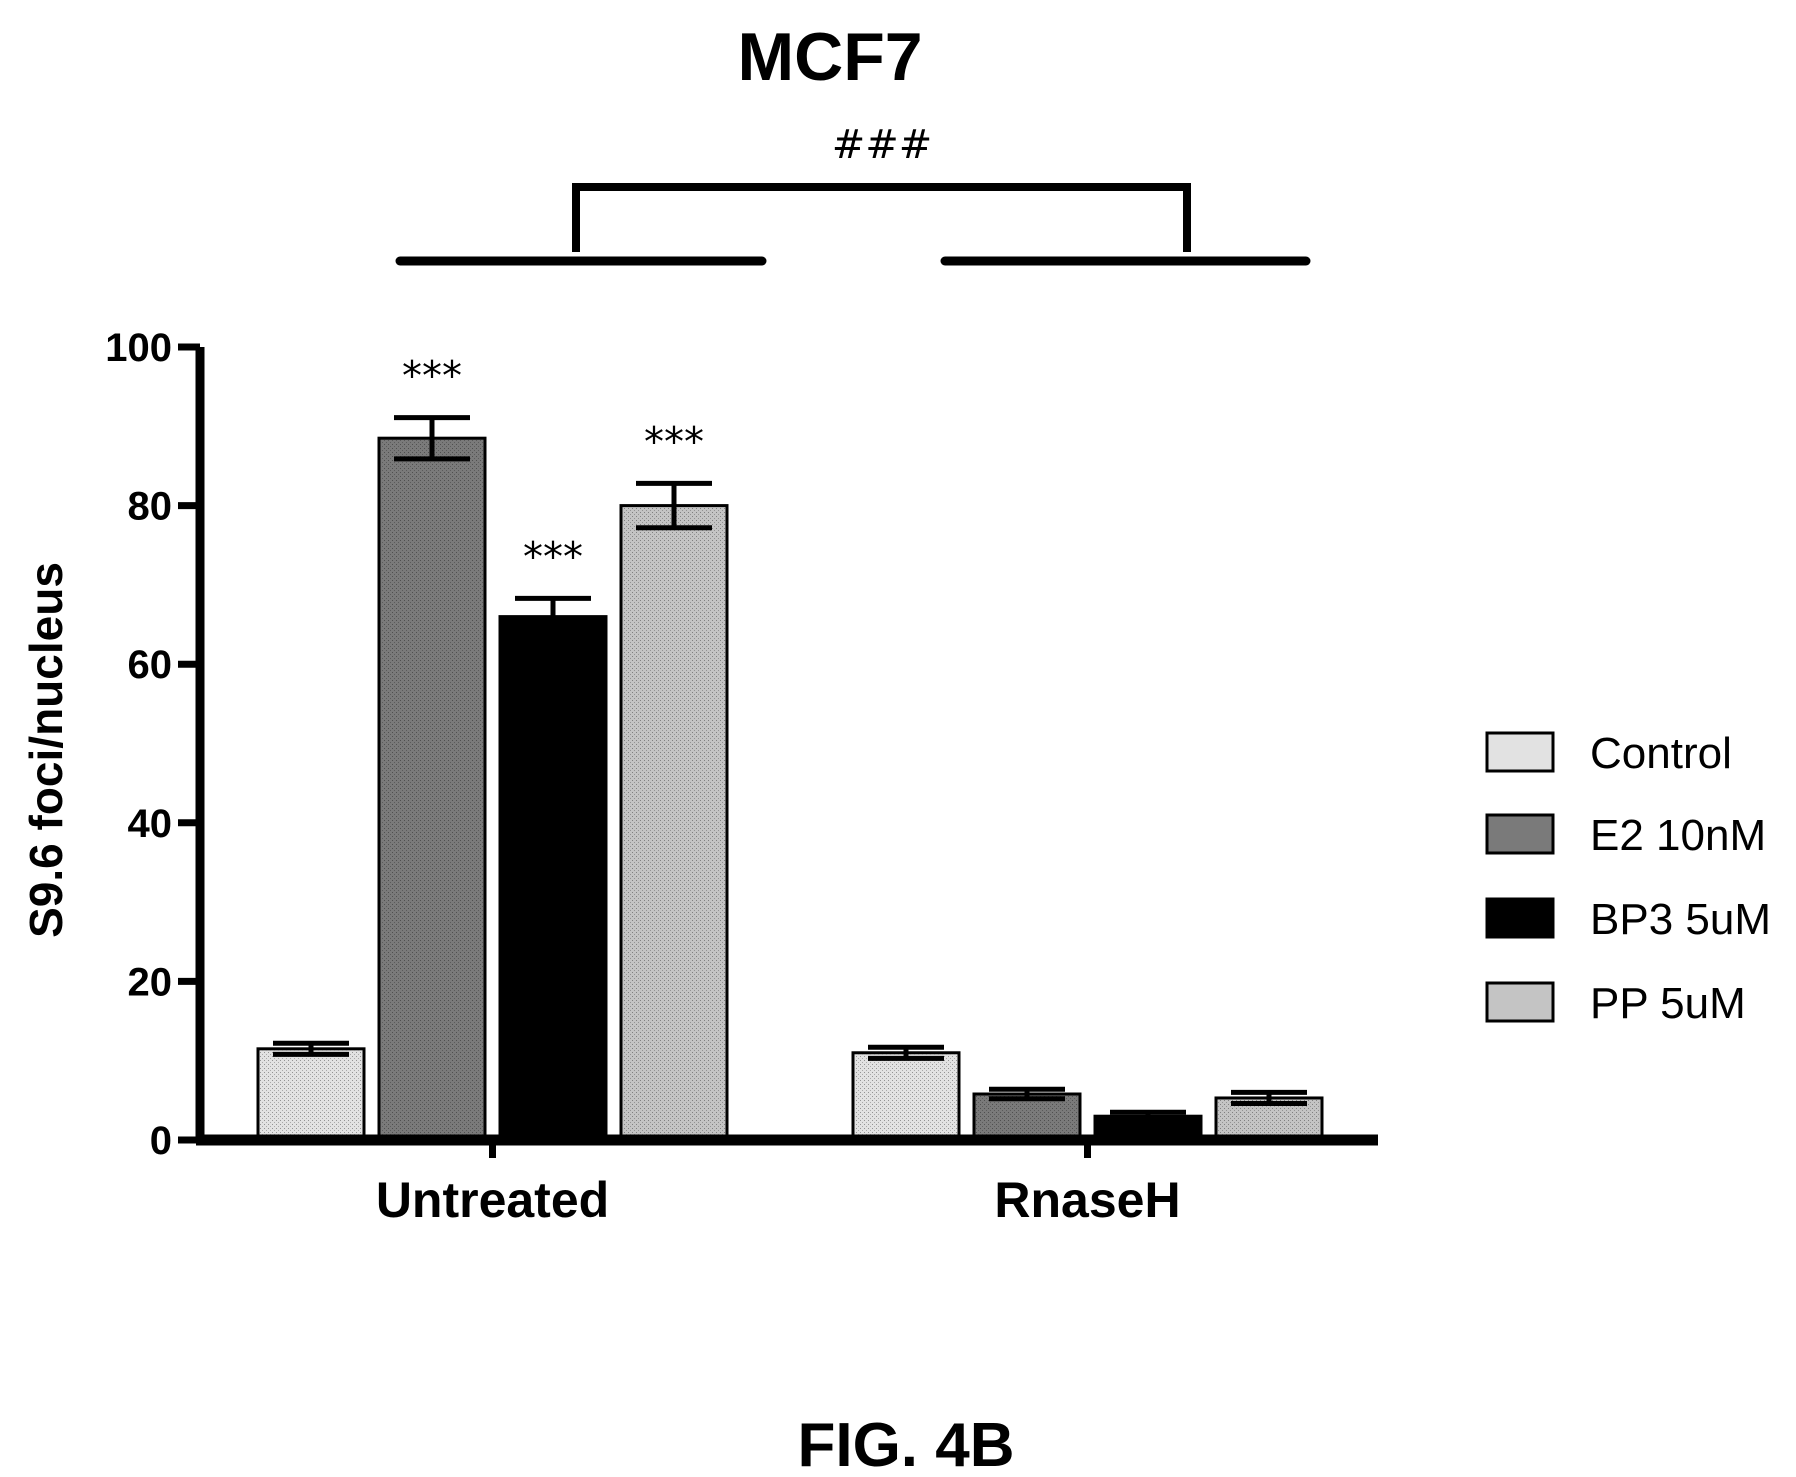 The width and height of the screenshot is (1796, 1477). I want to click on legend-item-bp3: BP3 5uM, so click(1628, 919).